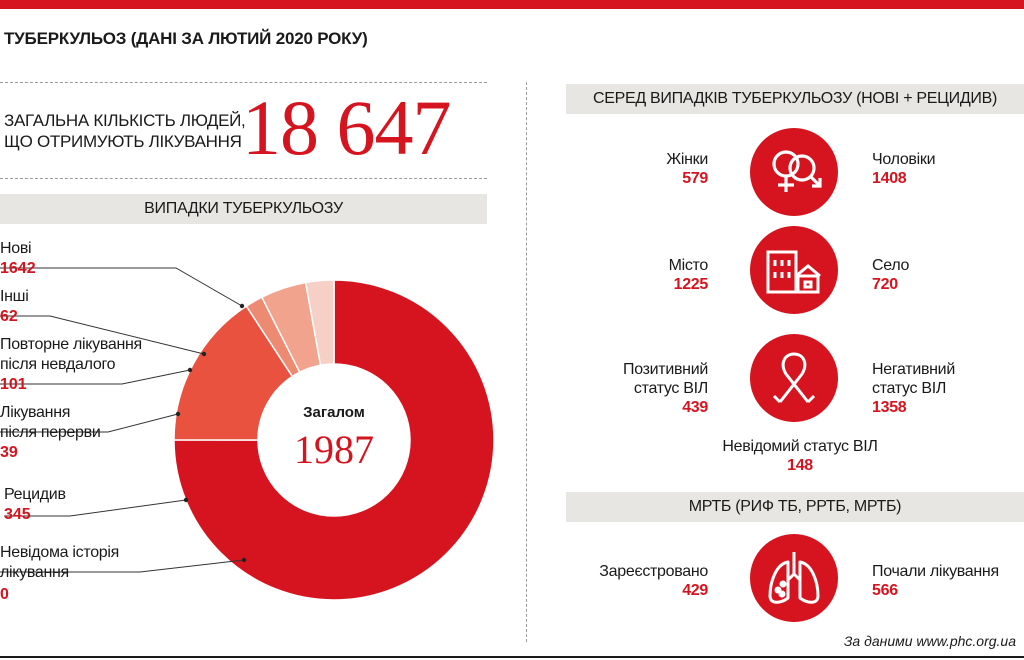 The width and height of the screenshot is (1024, 660). Describe the element at coordinates (794, 378) in the screenshot. I see `hiv-ribbon-icon` at that location.